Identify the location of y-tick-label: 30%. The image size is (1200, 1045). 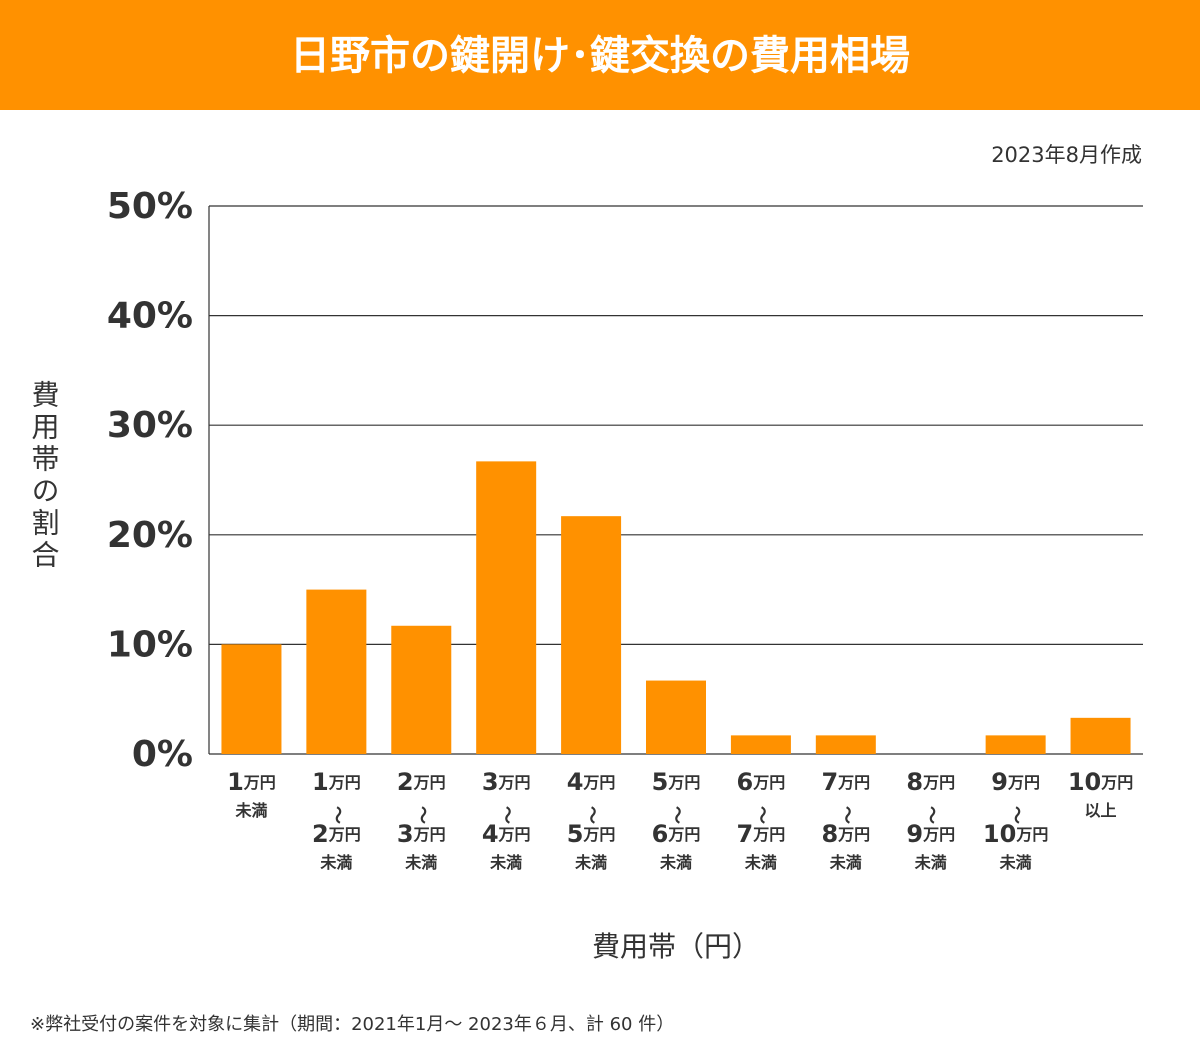
(150, 425).